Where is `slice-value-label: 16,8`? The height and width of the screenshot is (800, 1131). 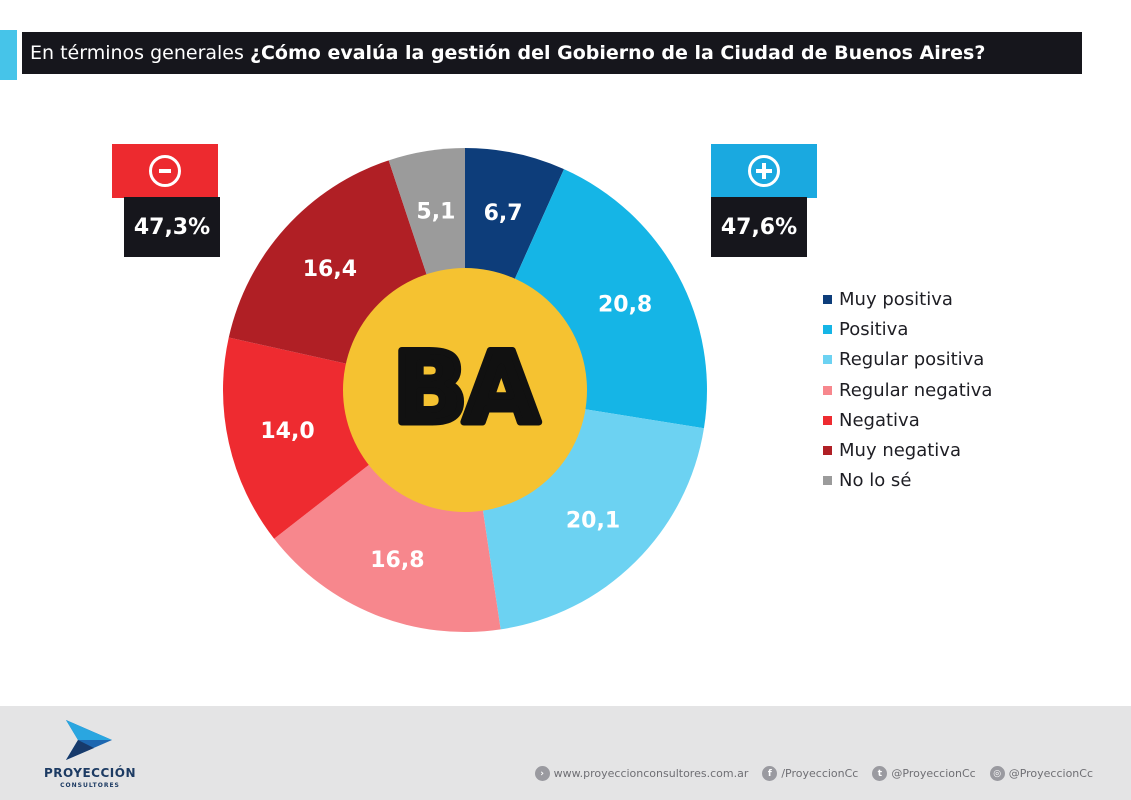 slice-value-label: 16,8 is located at coordinates (397, 560).